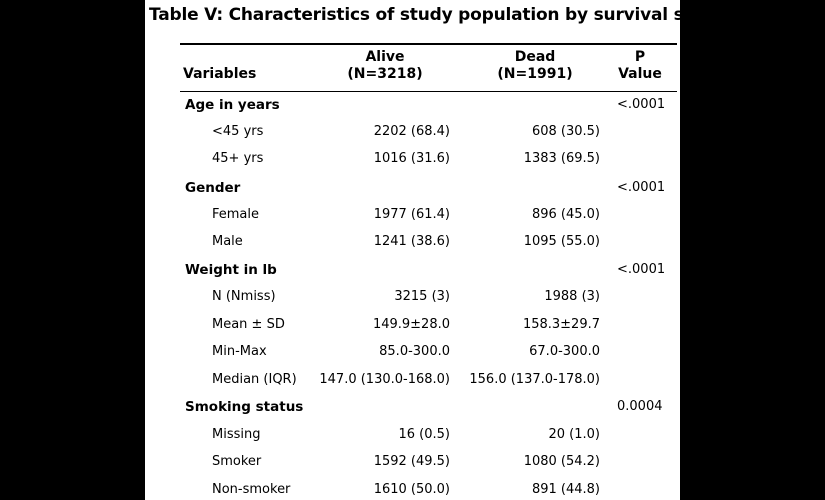 Image resolution: width=825 pixels, height=500 pixels. I want to click on pvalue-cell: 0.0004, so click(640, 406).